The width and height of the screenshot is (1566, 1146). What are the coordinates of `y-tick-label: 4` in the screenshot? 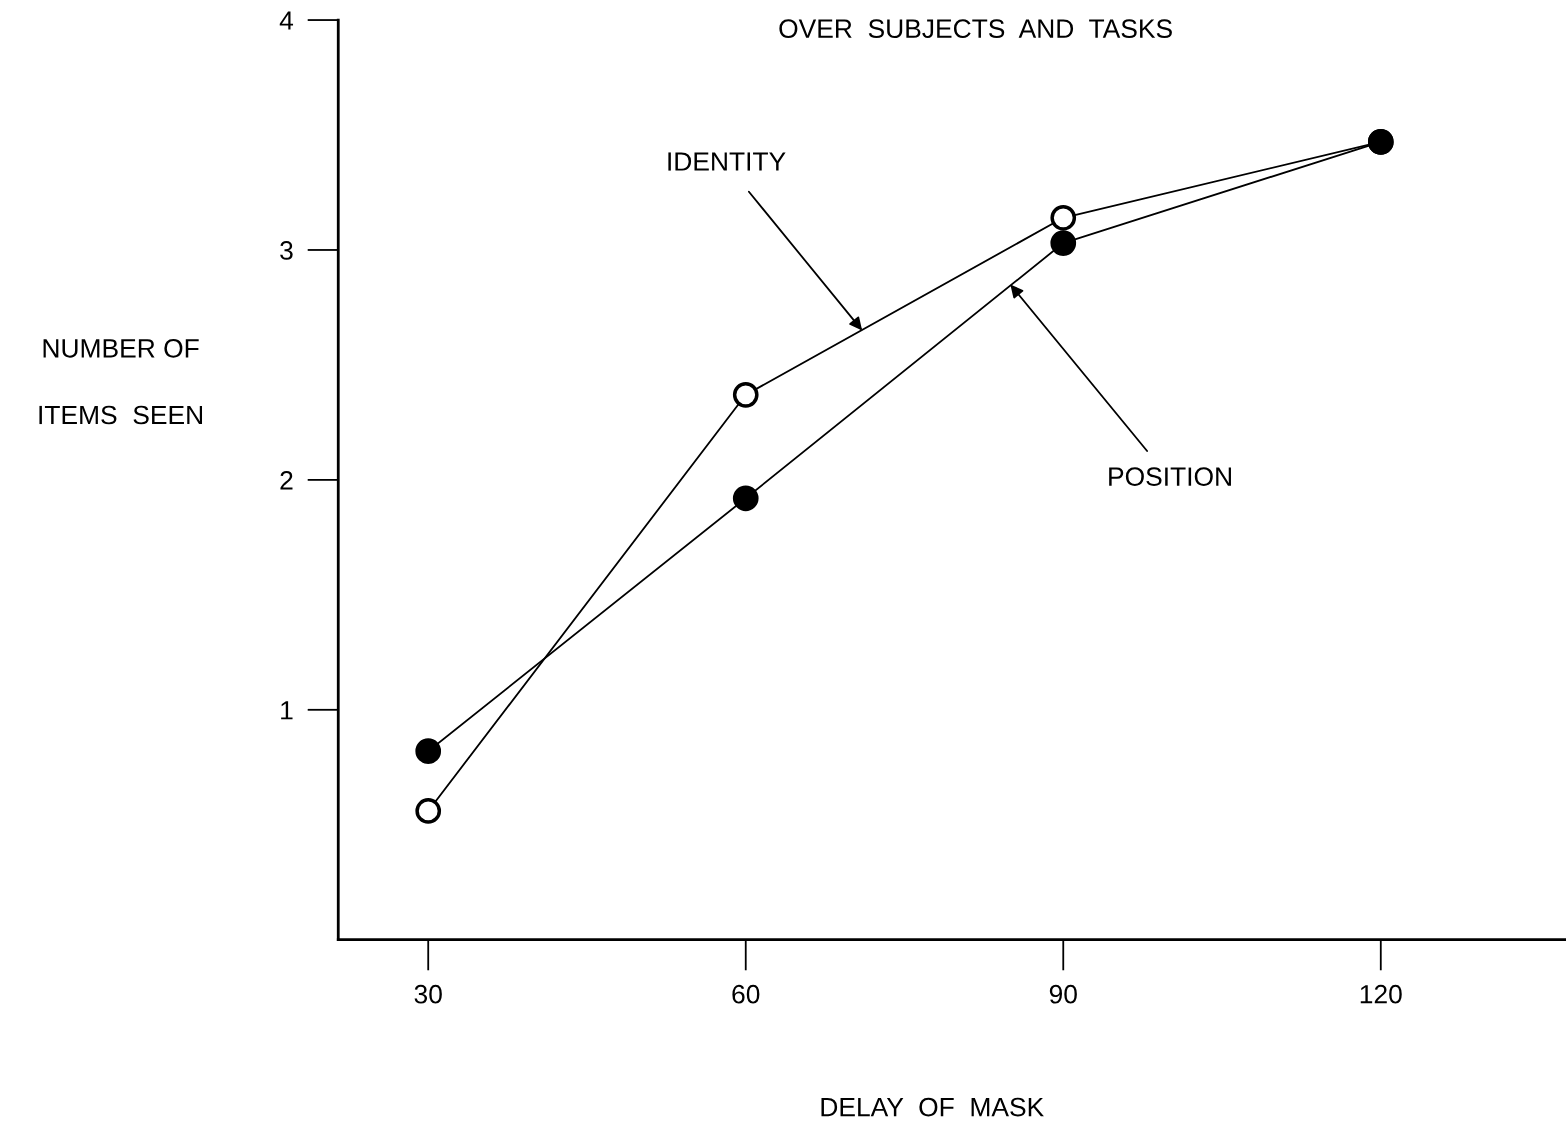 It's located at (286, 20).